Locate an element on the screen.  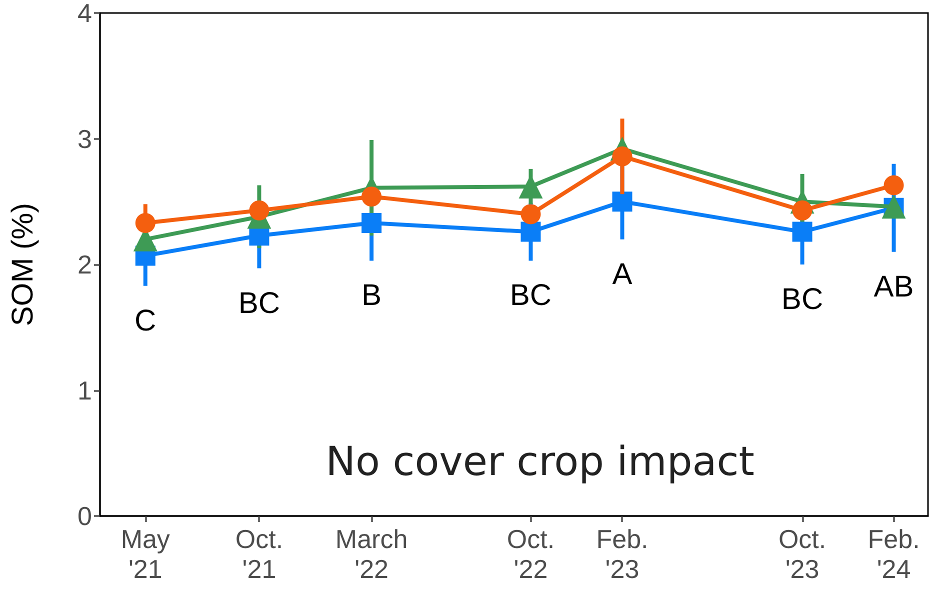
y-axis-title: SOM (%) is located at coordinates (23, 264).